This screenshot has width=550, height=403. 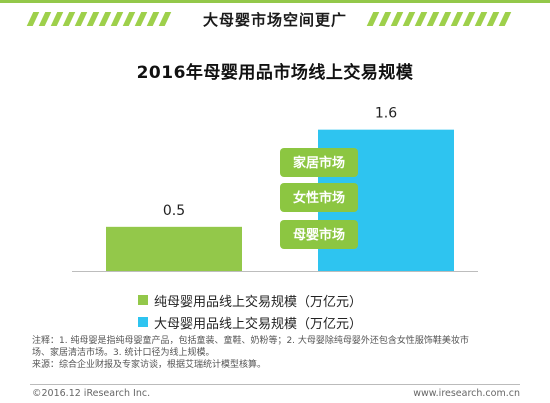 I want to click on legend-item-pure: 纯母婴用品线上交易规模（万亿元）, so click(x=288, y=300).